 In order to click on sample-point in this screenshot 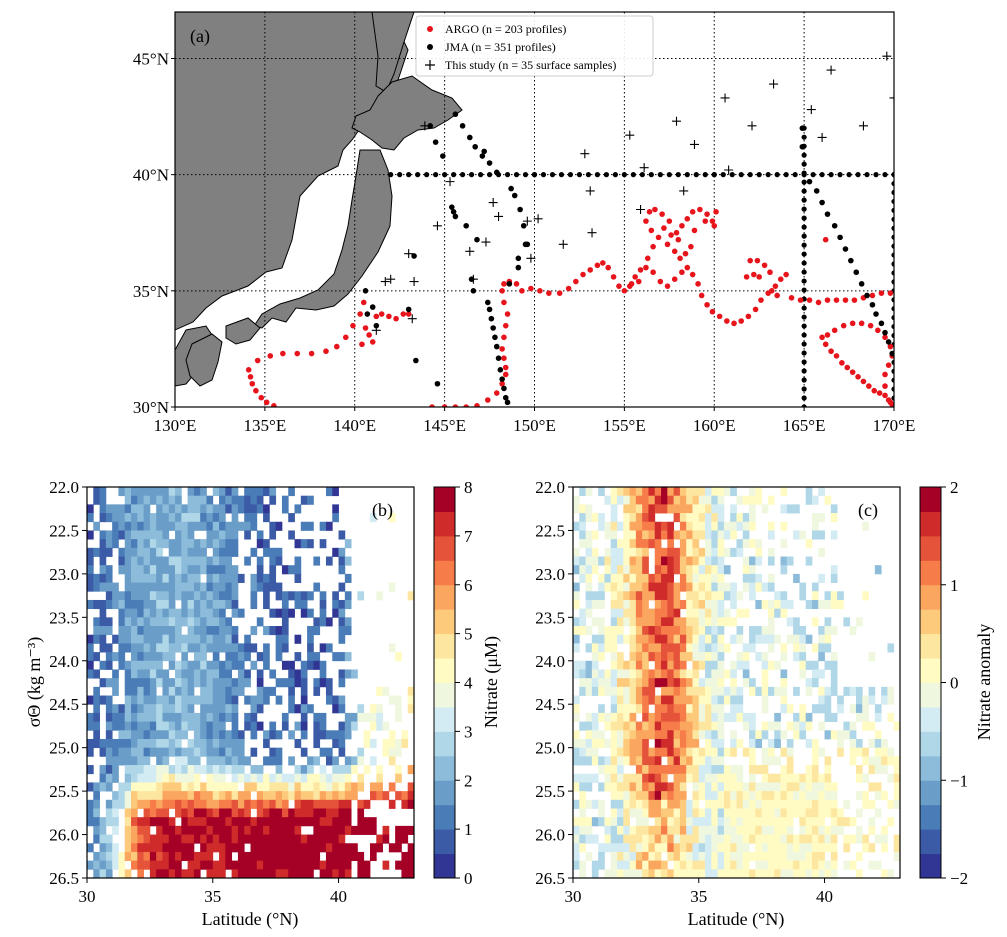, I will do `click(774, 84)`.